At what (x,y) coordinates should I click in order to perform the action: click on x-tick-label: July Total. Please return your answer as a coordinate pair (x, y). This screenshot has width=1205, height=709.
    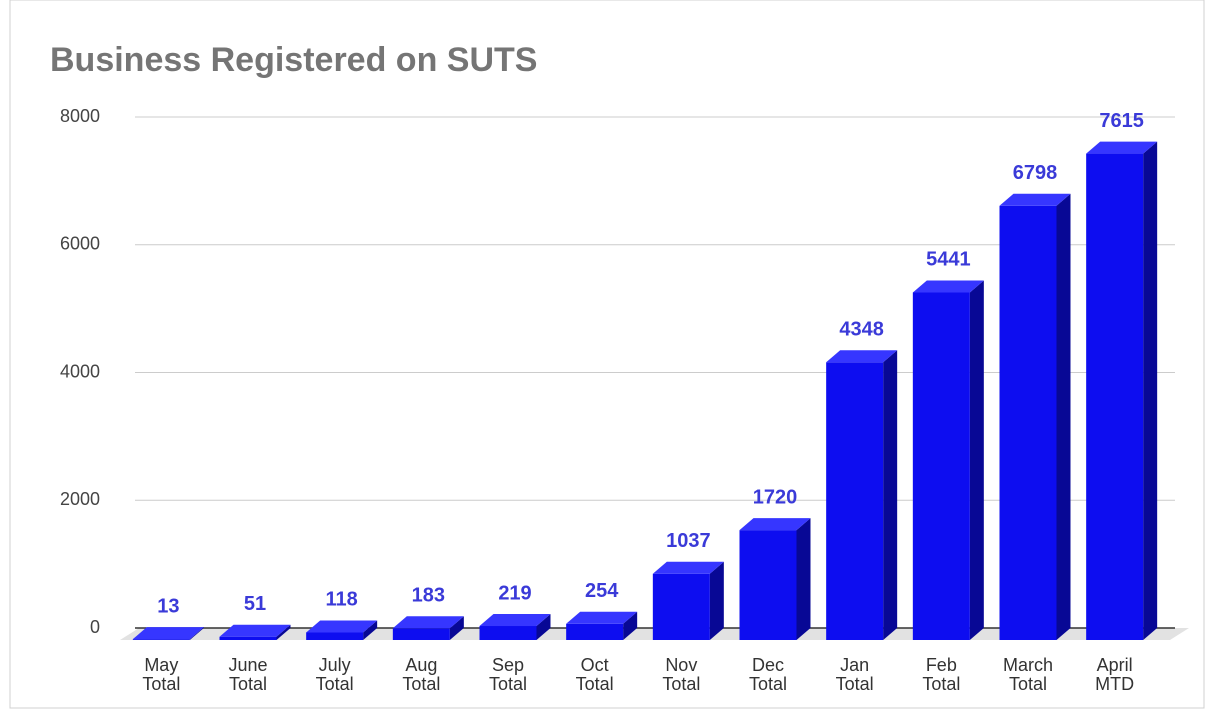
    Looking at the image, I should click on (334, 674).